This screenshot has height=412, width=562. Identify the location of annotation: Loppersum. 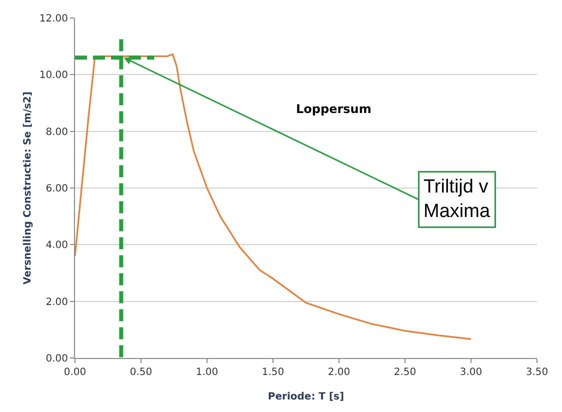
(334, 109).